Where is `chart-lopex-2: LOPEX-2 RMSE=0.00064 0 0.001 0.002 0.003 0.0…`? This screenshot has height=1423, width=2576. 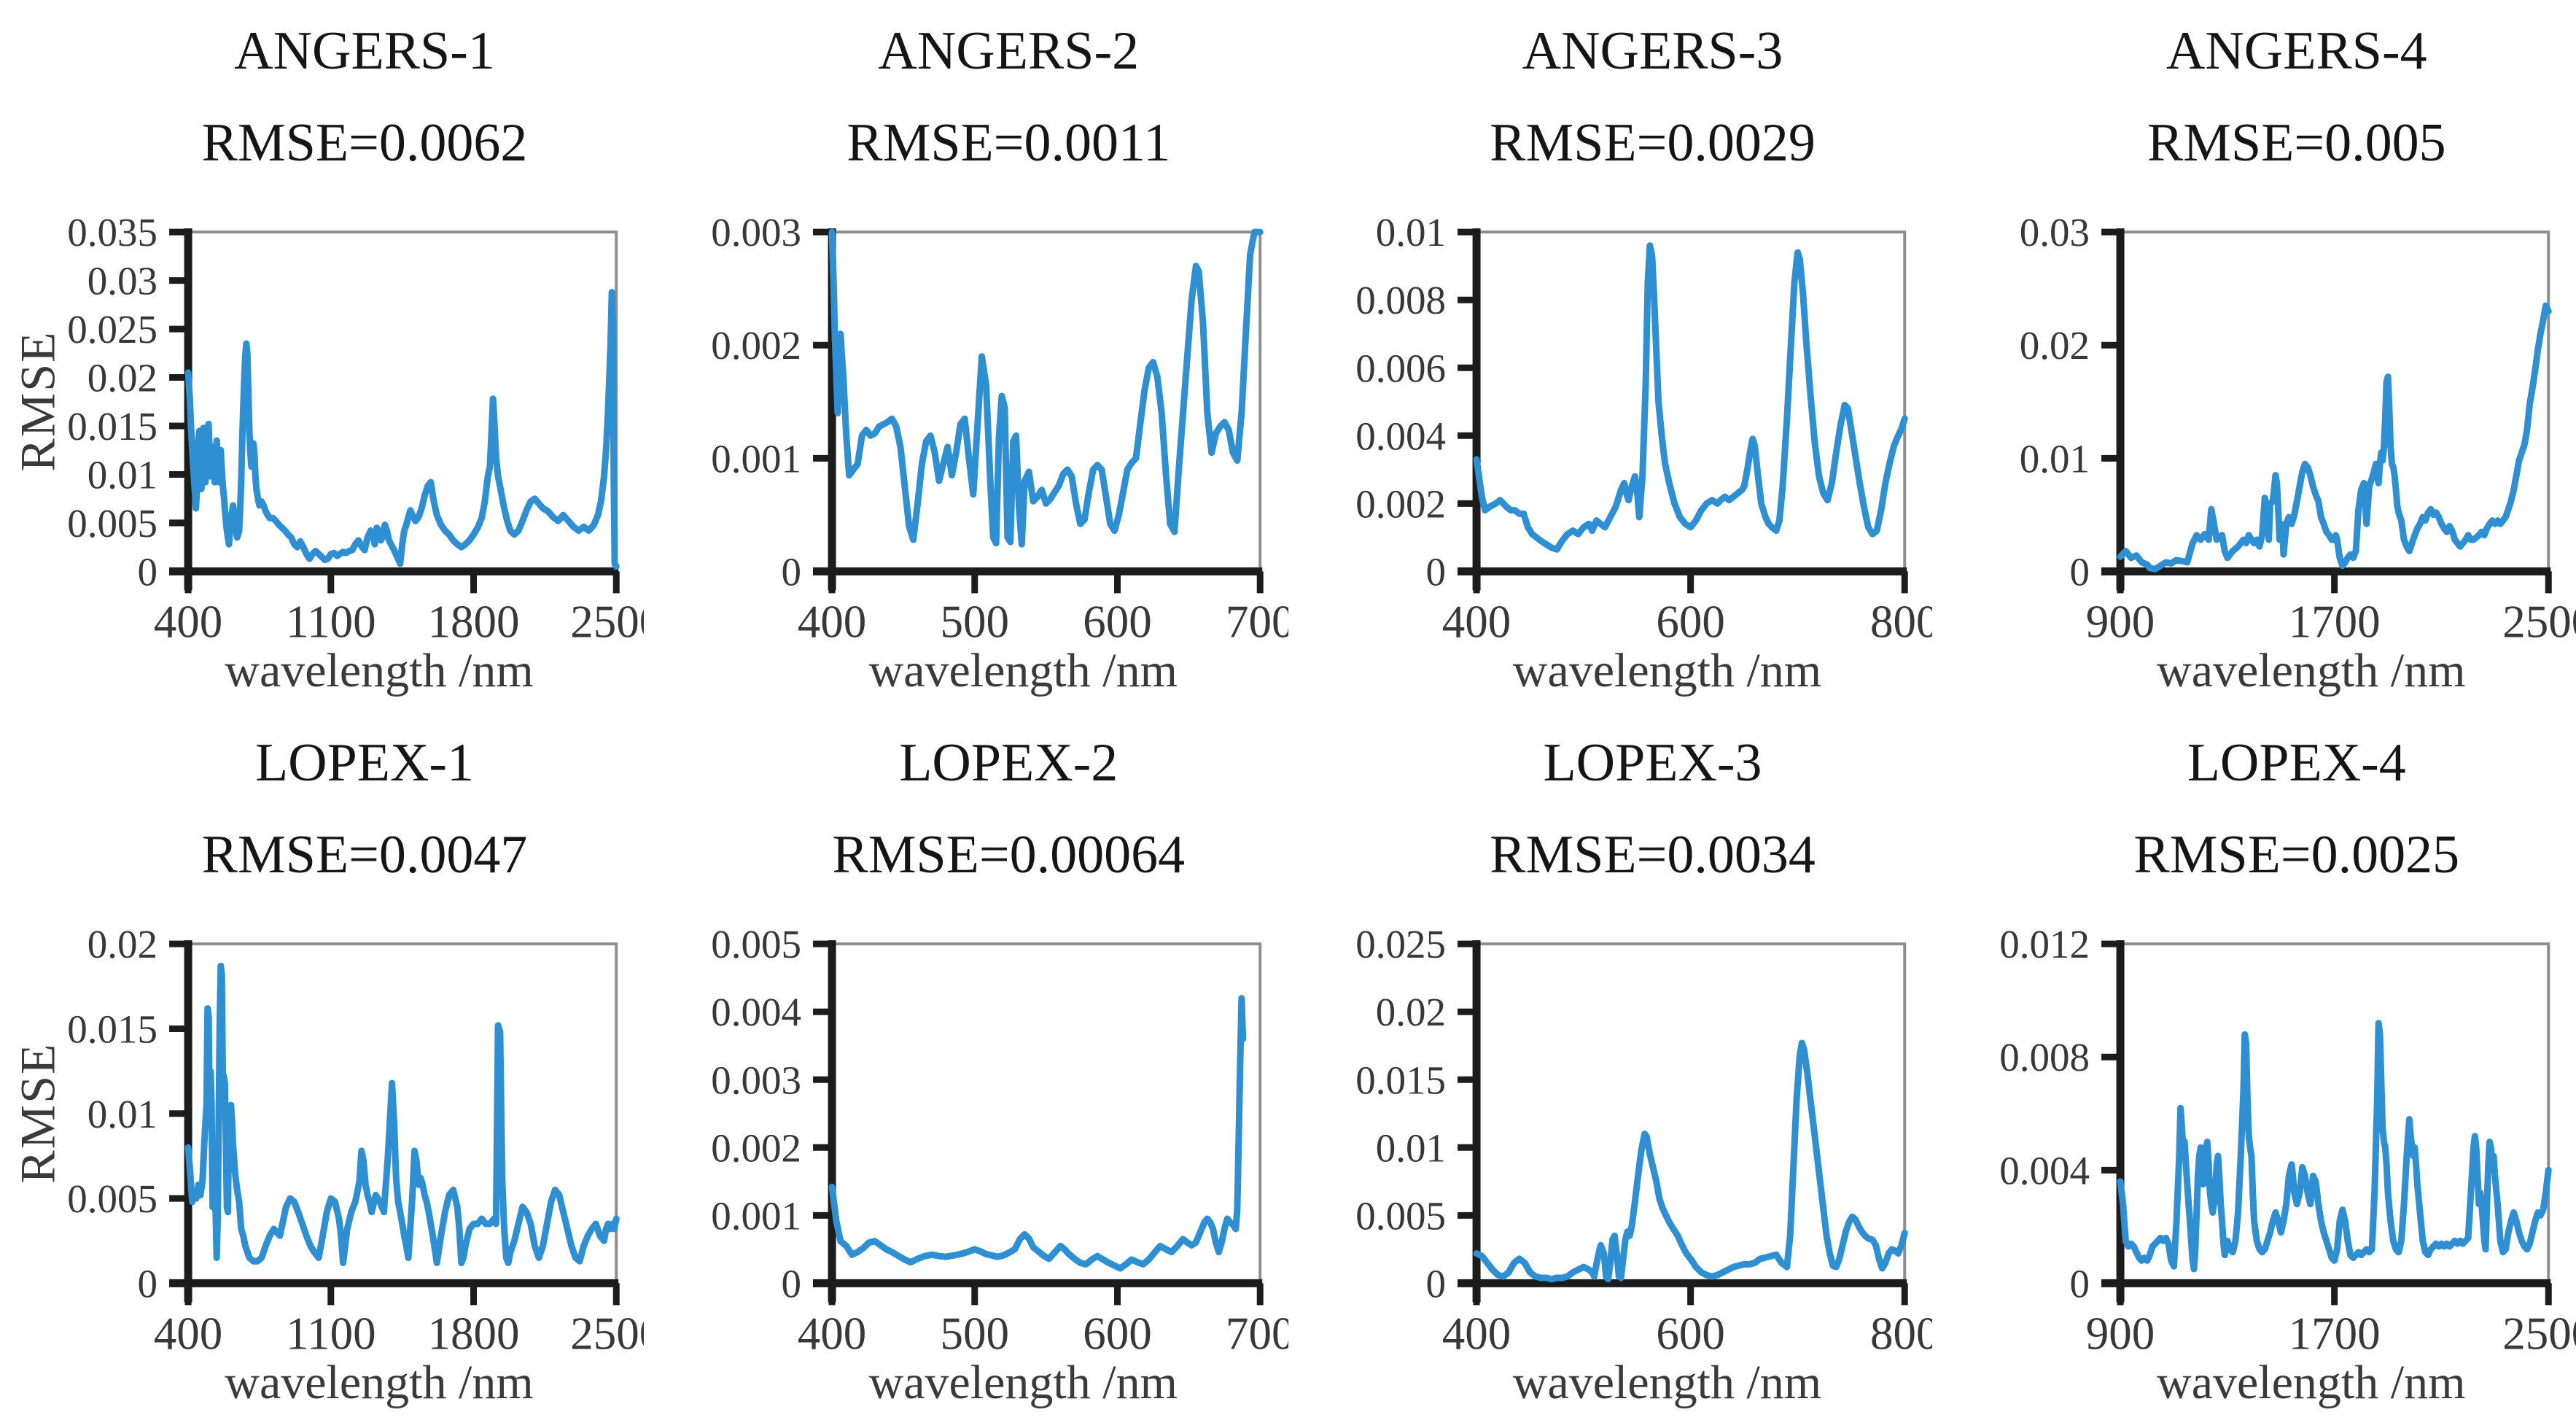 chart-lopex-2: LOPEX-2 RMSE=0.00064 0 0.001 0.002 0.003 0.0… is located at coordinates (966, 1067).